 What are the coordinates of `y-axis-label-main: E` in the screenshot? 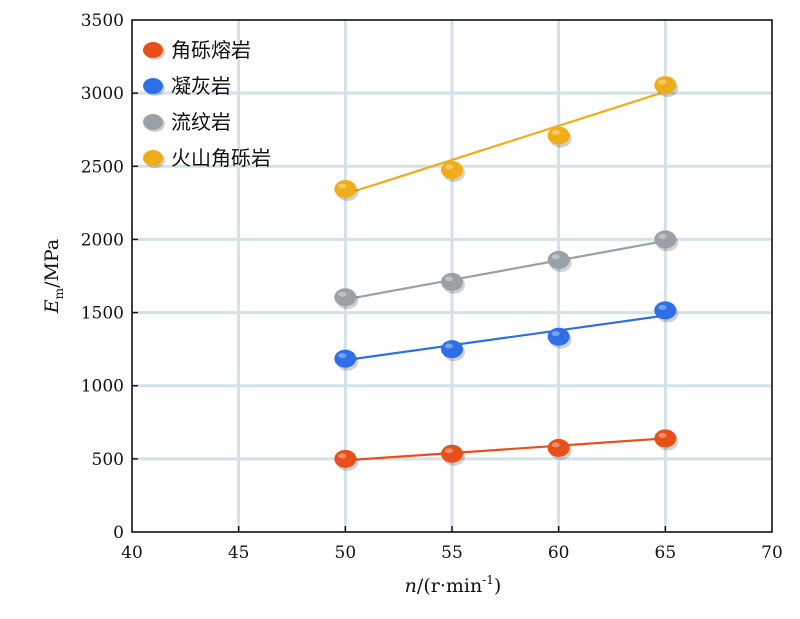 It's located at (52, 306).